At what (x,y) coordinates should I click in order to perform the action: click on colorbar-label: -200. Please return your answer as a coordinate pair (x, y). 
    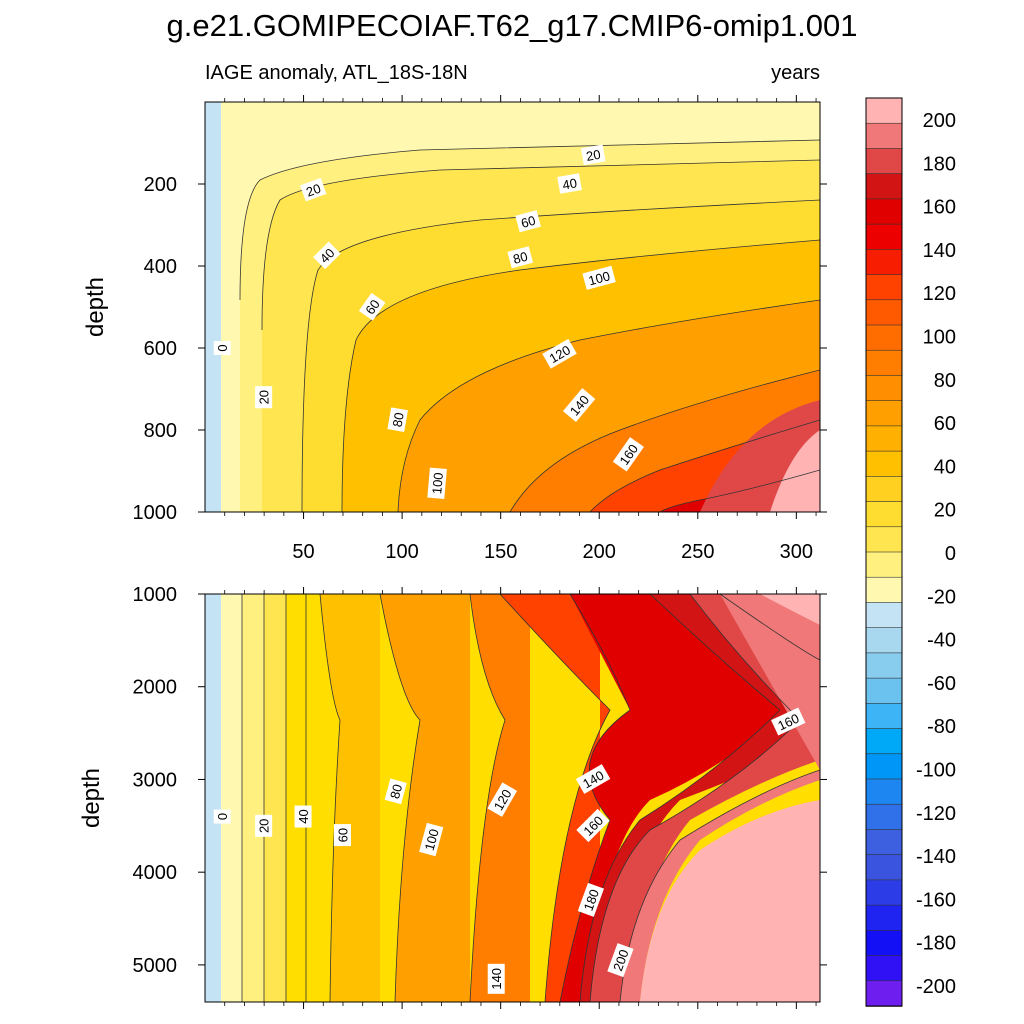
    Looking at the image, I should click on (936, 987).